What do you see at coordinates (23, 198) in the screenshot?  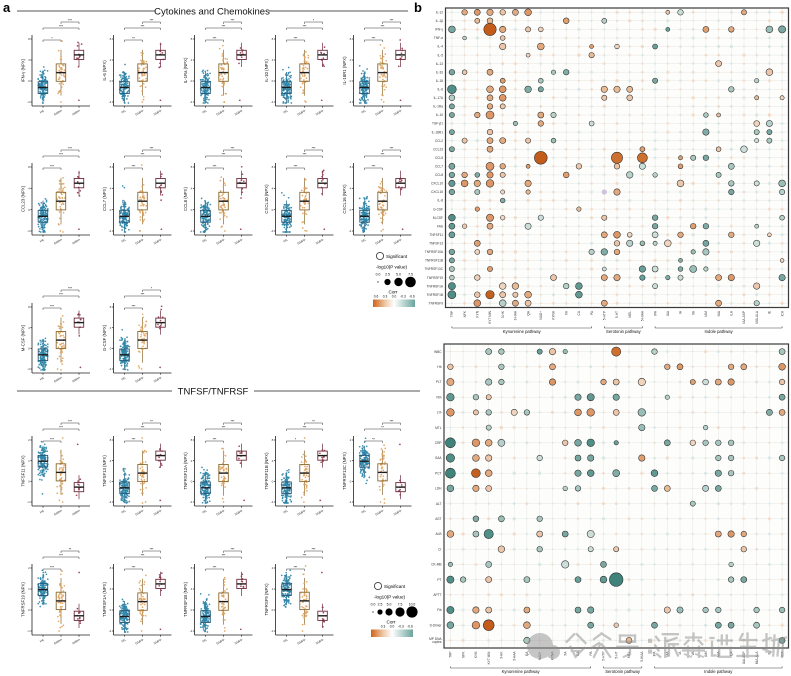 I see `svg-text: CCL23 (NPX)` at bounding box center [23, 198].